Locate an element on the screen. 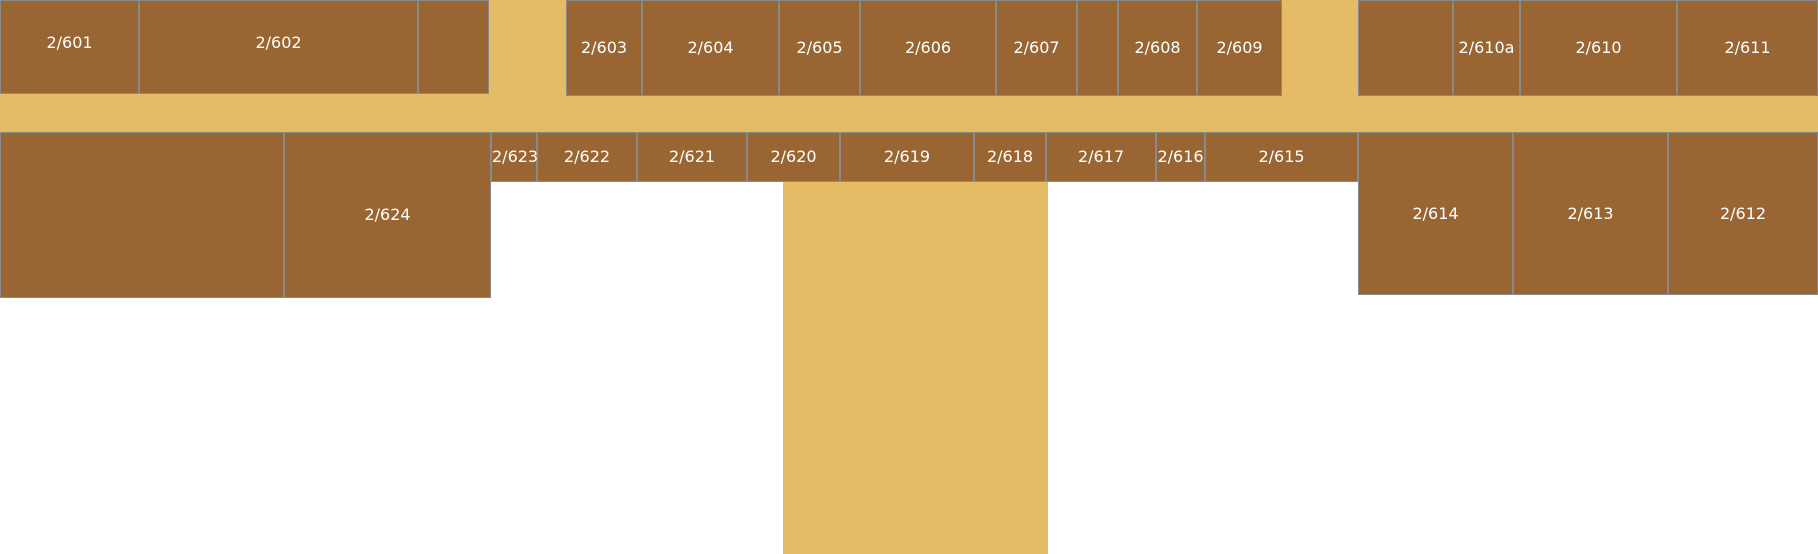  room-2-604: 2/604 is located at coordinates (710, 48).